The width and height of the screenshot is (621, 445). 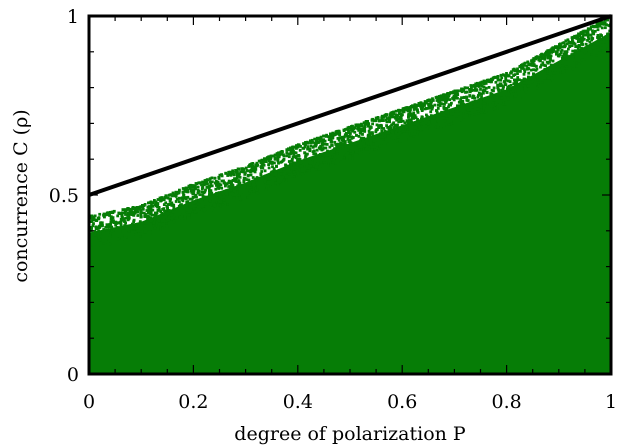 I want to click on y-tick-label: 1, so click(x=73, y=17).